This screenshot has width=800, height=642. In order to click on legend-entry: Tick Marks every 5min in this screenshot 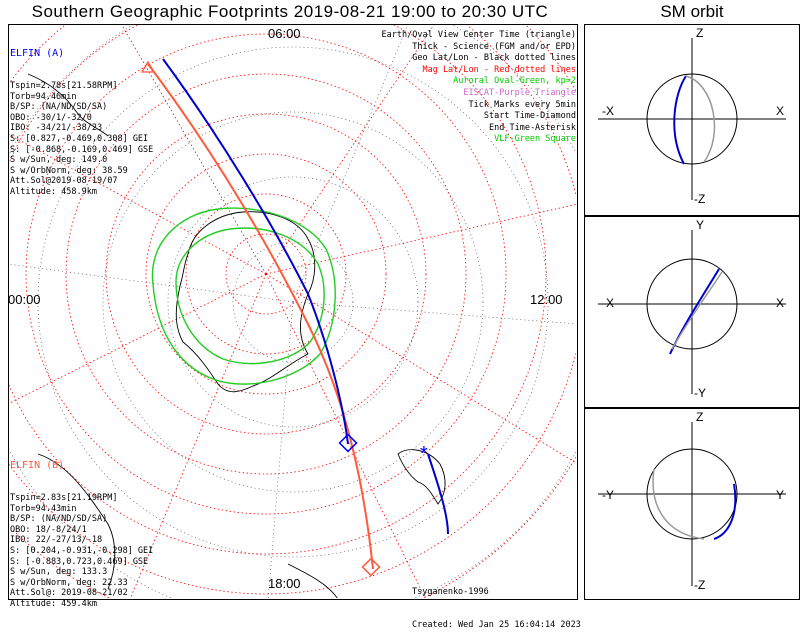, I will do `click(522, 104)`.